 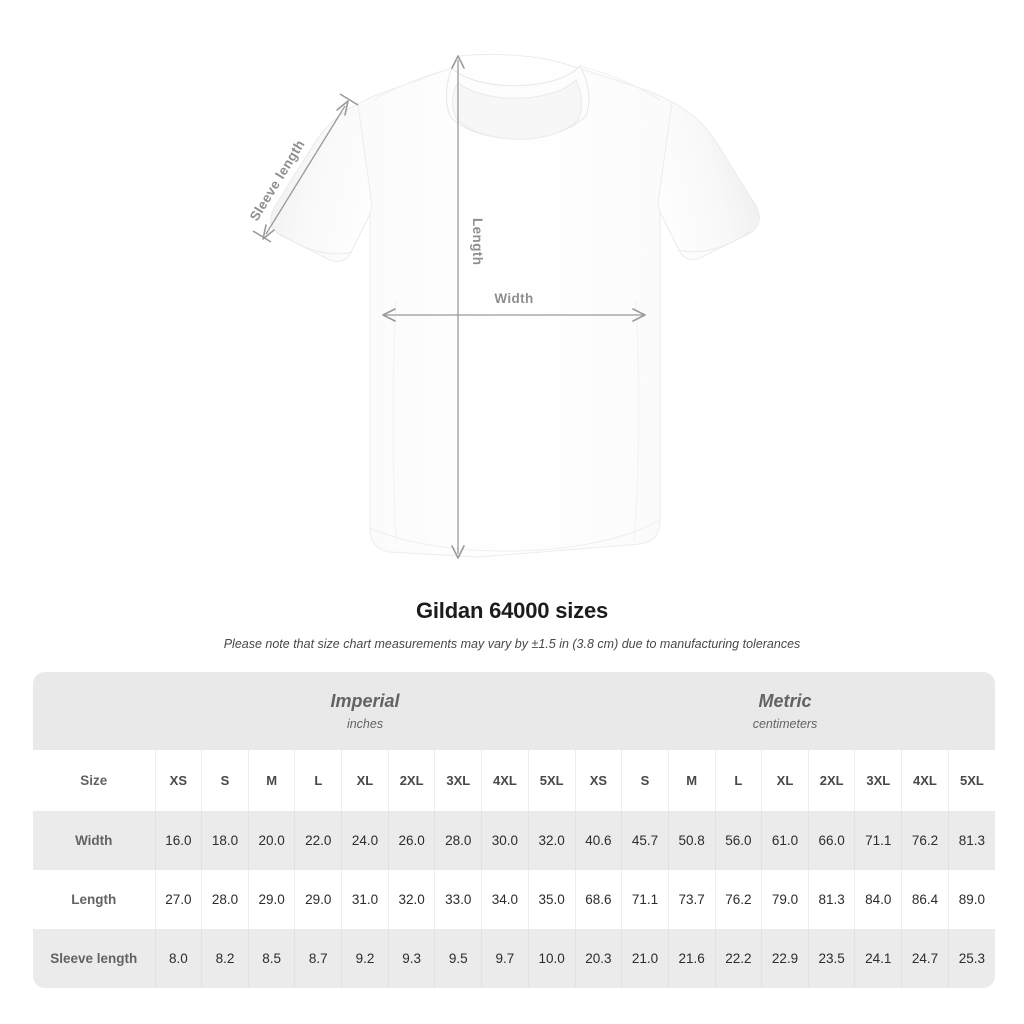 I want to click on measurement-cell: 21.0, so click(x=645, y=958).